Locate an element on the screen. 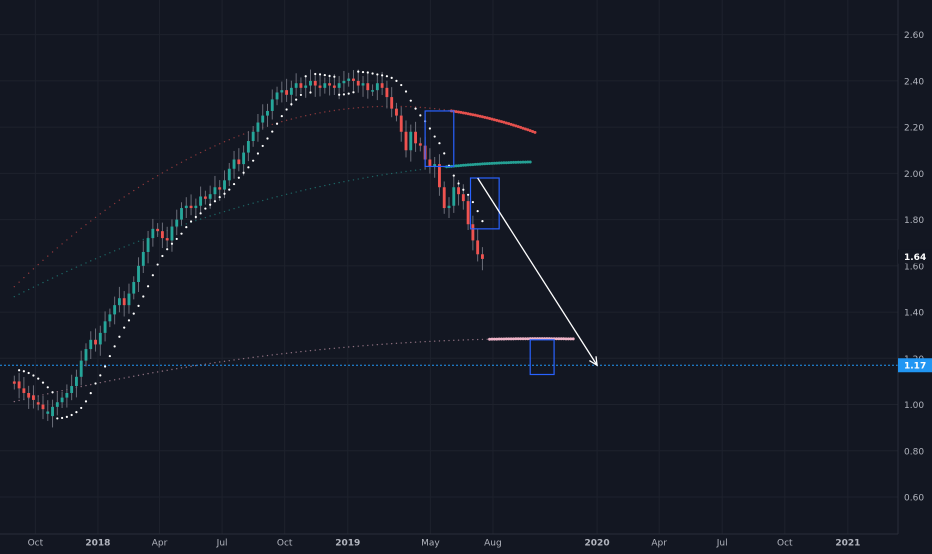 The width and height of the screenshot is (932, 554). arrow-head is located at coordinates (593, 361).